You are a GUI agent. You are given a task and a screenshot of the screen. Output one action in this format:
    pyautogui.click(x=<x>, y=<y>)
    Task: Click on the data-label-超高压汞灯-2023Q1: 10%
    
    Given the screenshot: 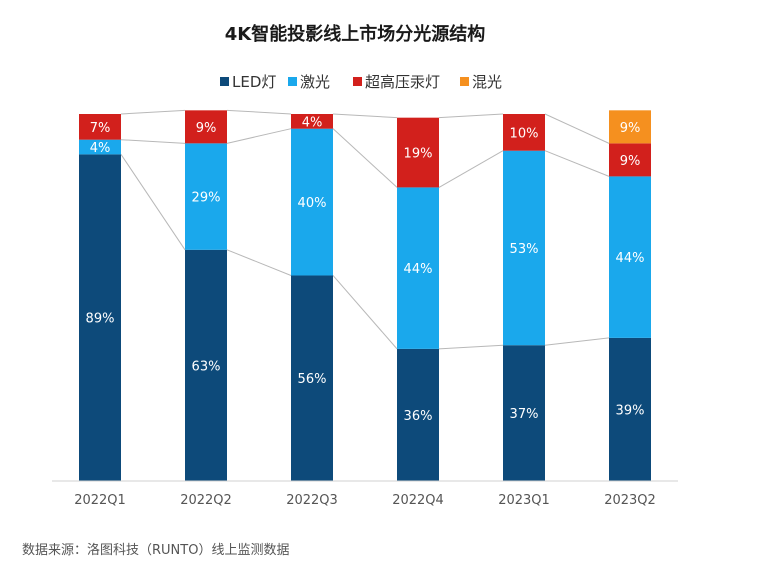 What is the action you would take?
    pyautogui.click(x=524, y=133)
    